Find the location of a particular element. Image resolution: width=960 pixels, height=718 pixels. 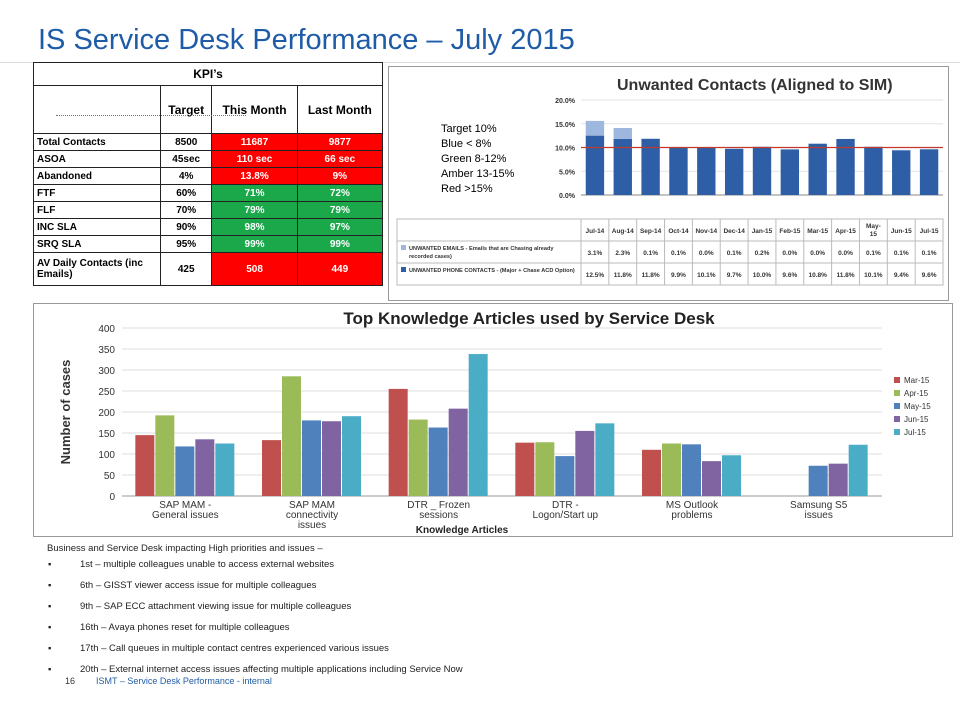

kpi-target: 8500 is located at coordinates (186, 142).